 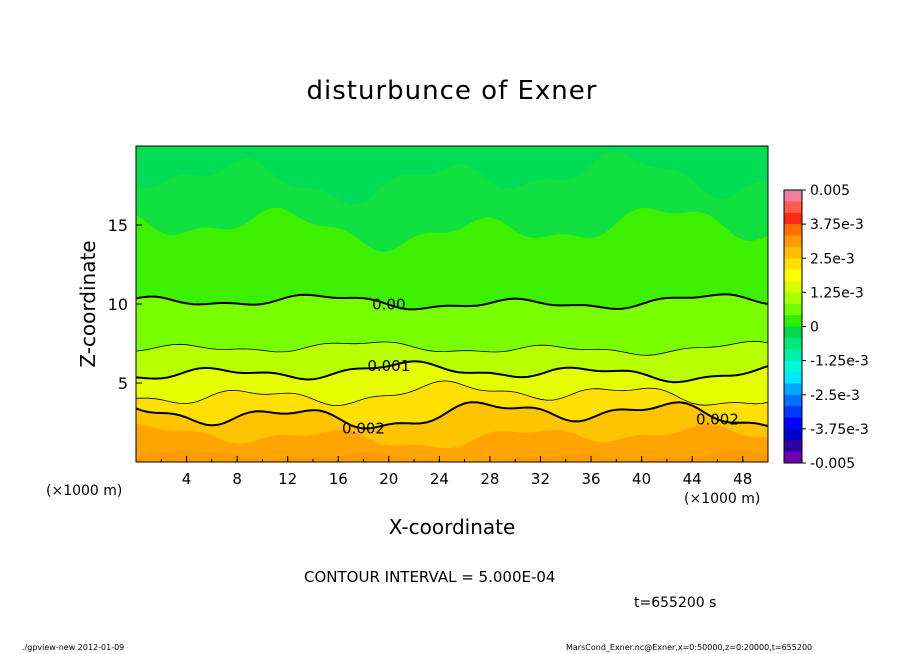 What do you see at coordinates (118, 304) in the screenshot?
I see `y-tick-label: 10` at bounding box center [118, 304].